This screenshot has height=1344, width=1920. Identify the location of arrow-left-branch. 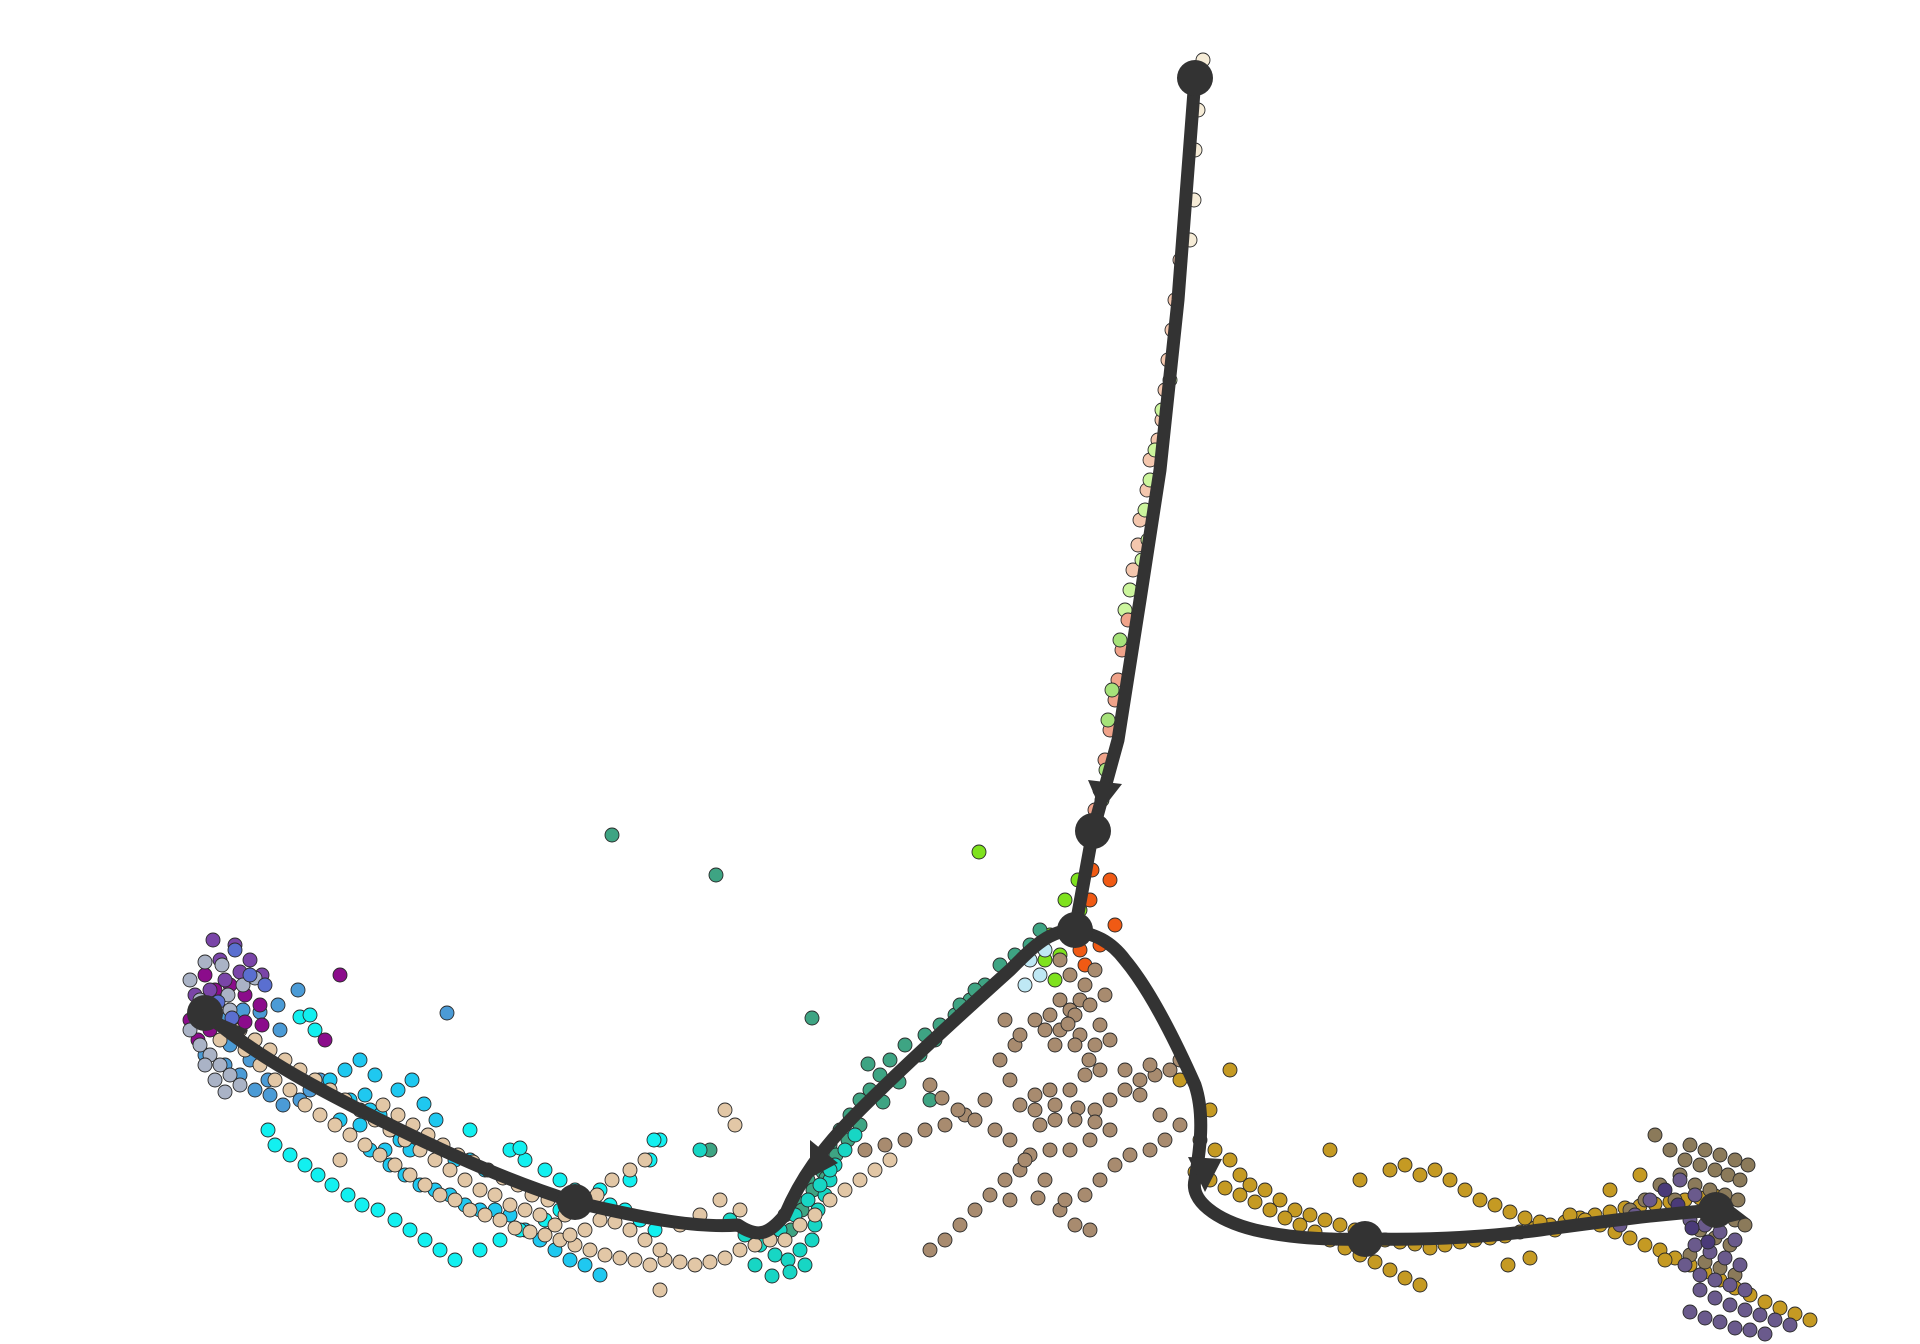
(824, 1159).